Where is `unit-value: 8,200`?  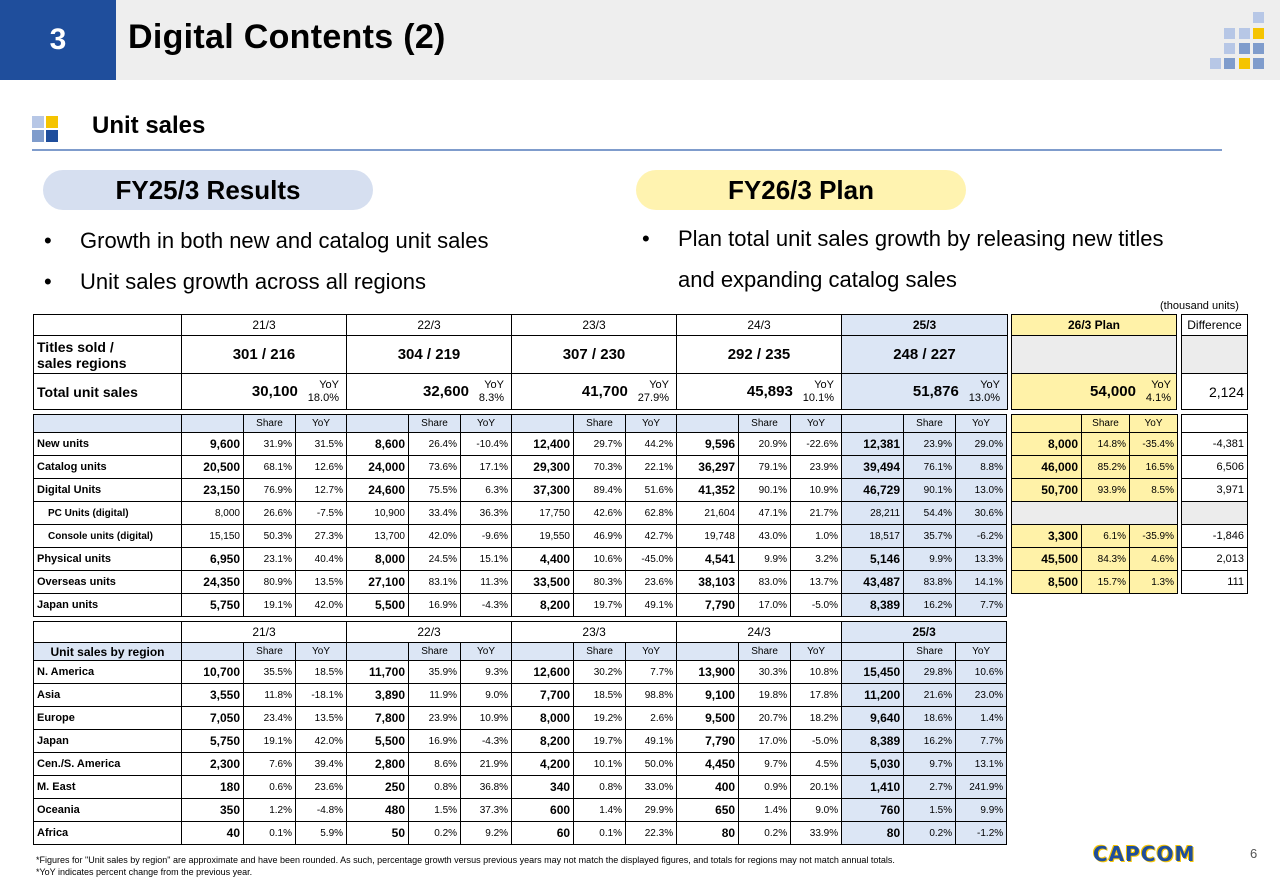
unit-value: 8,200 is located at coordinates (543, 741).